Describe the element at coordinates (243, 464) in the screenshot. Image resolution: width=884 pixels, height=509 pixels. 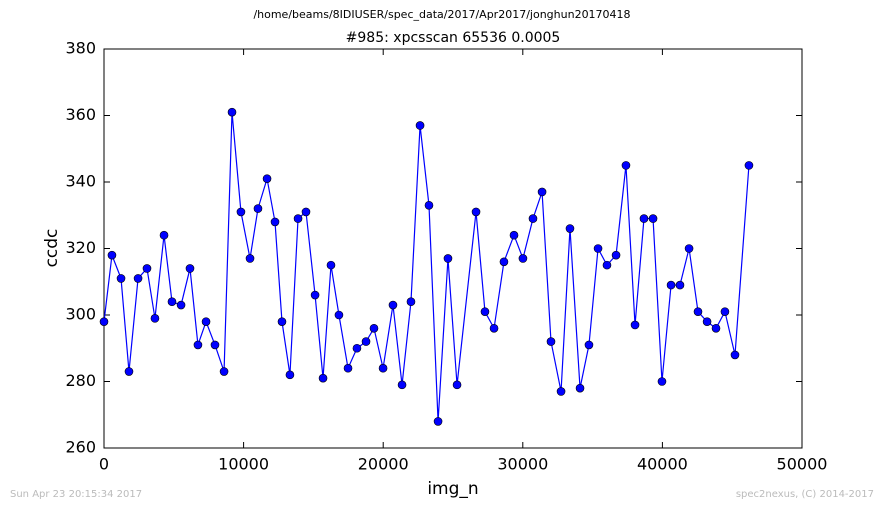
I see `x-tick-label: 10000` at that location.